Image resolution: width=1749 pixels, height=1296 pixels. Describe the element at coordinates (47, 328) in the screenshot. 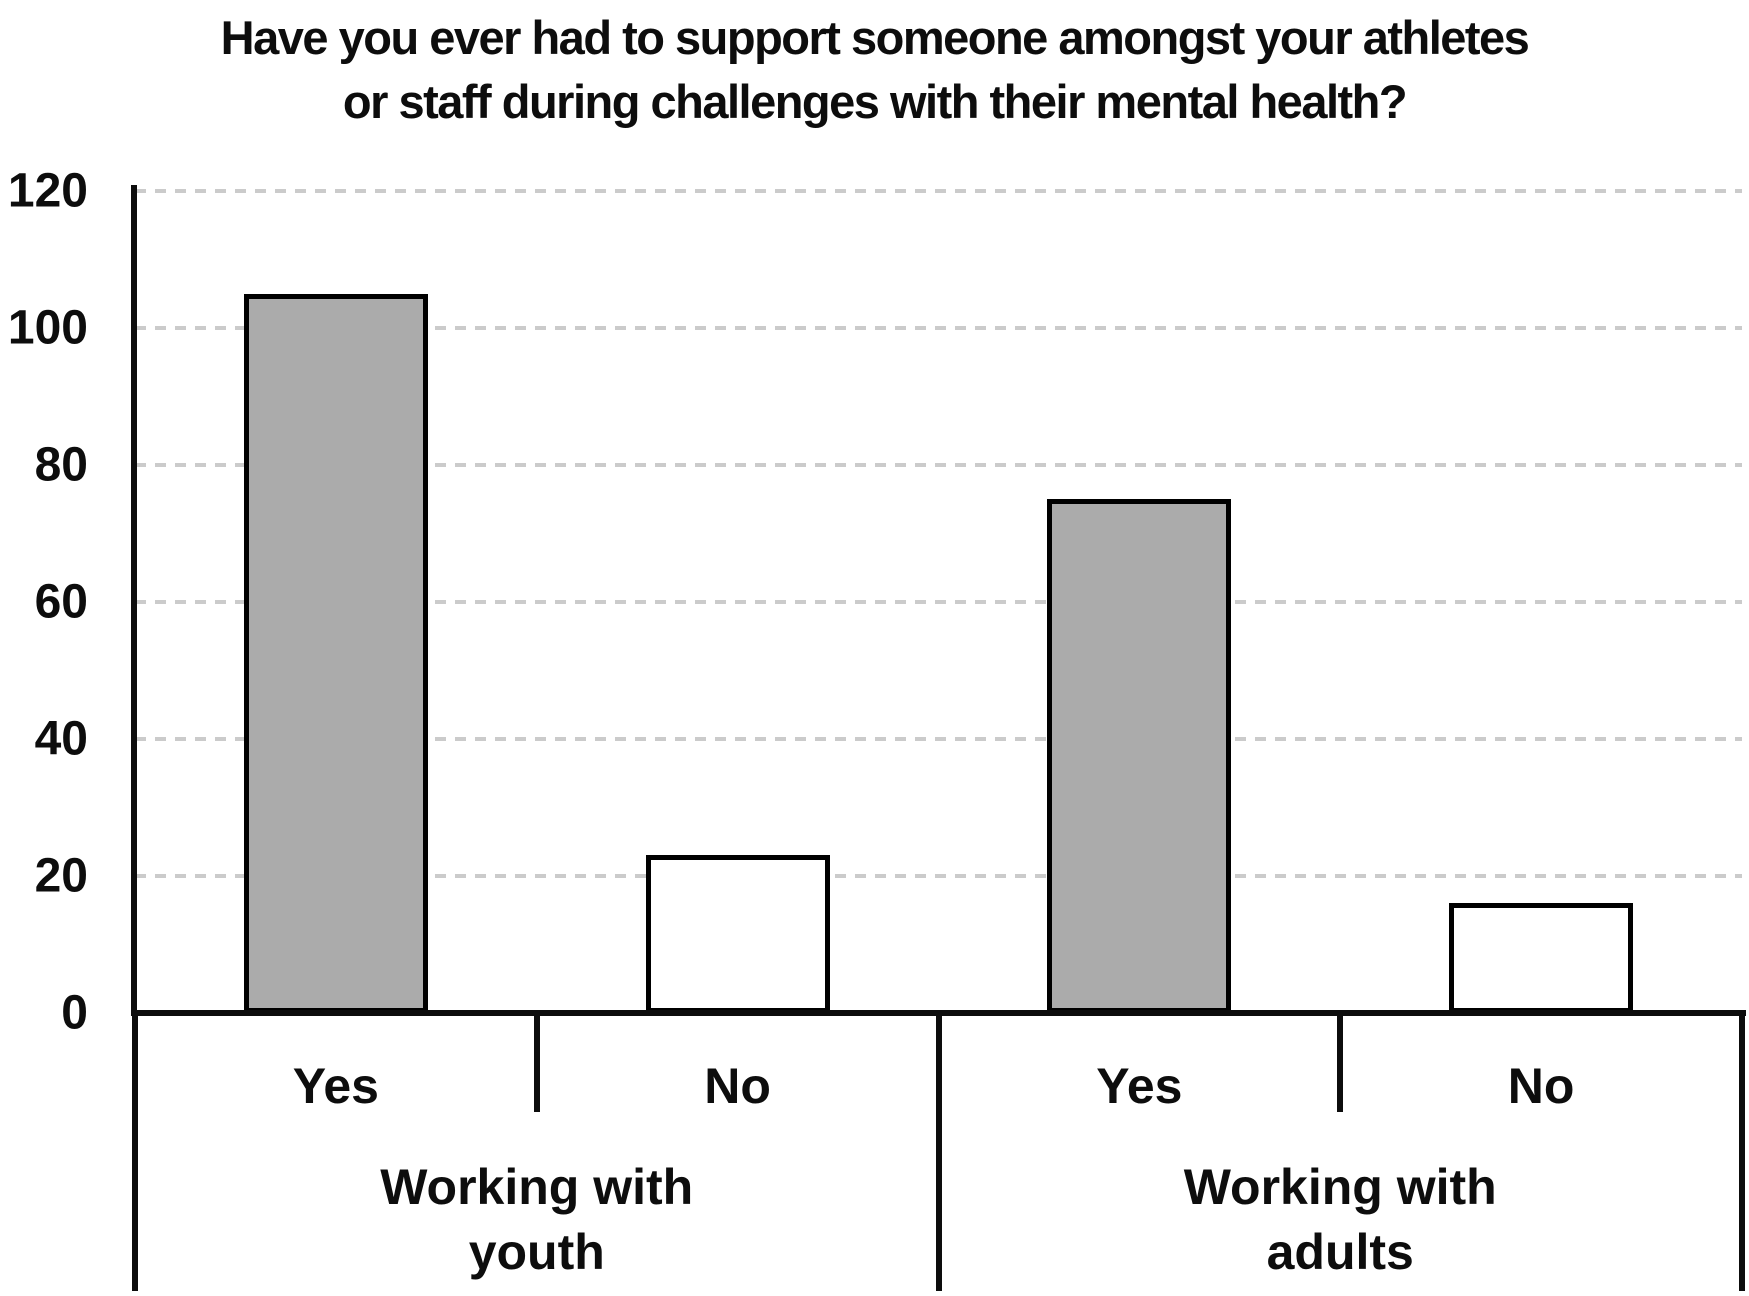

I see `y-axis-tick-label-100: 100` at that location.